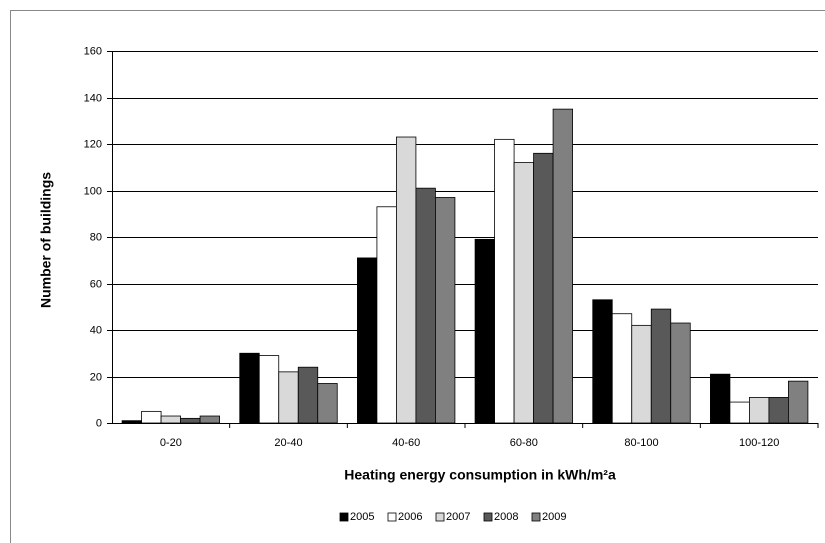 This screenshot has height=543, width=825. I want to click on legend-label: 2006, so click(410, 517).